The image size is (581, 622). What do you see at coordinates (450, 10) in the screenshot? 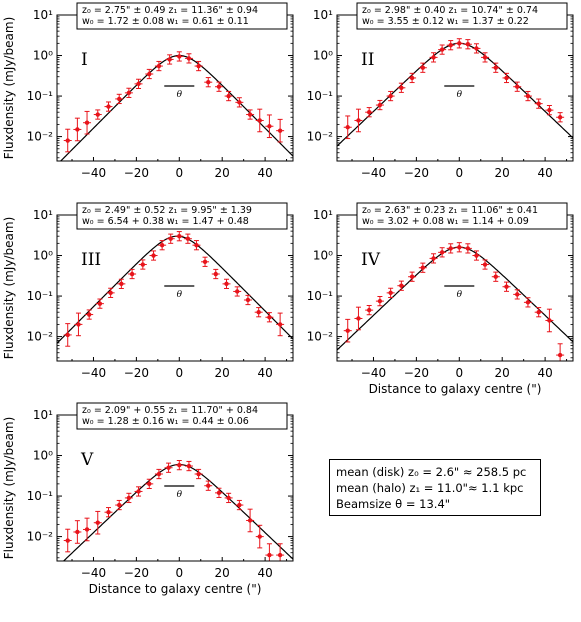
I see `fit-parameter-line: z₀ = 2.98" ± 0.40 z₁ = 10.74" ± 0.74` at bounding box center [450, 10].